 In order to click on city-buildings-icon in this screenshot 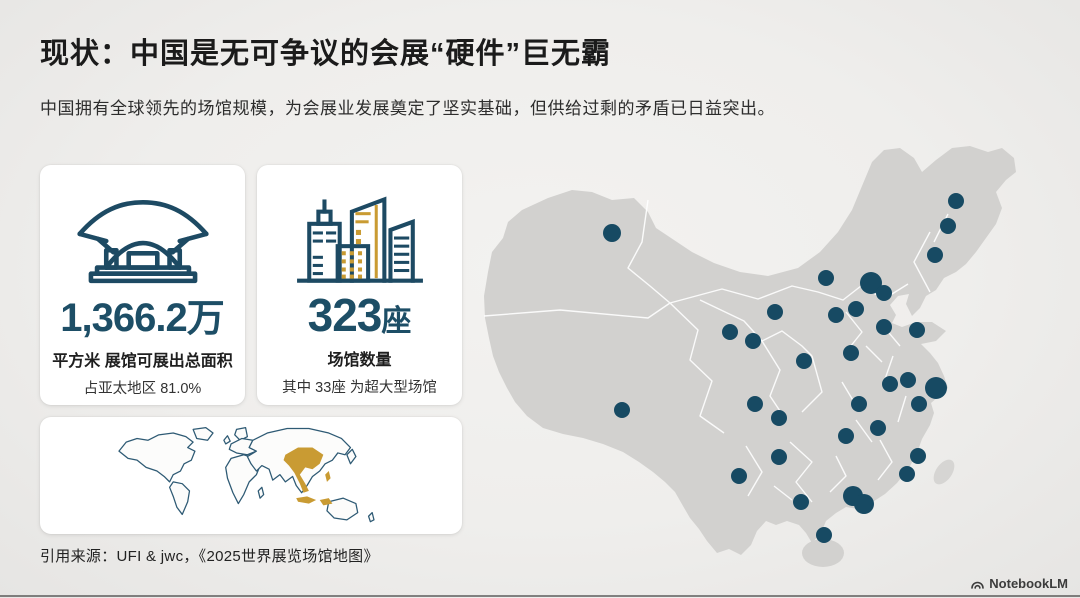, I will do `click(360, 233)`.